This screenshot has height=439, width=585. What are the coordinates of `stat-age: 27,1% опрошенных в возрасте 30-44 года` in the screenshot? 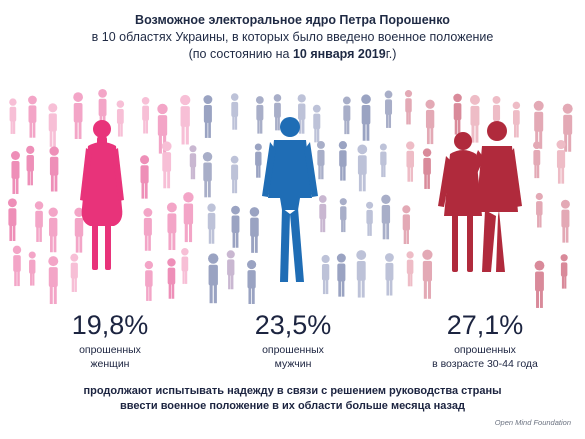 It's located at (485, 340).